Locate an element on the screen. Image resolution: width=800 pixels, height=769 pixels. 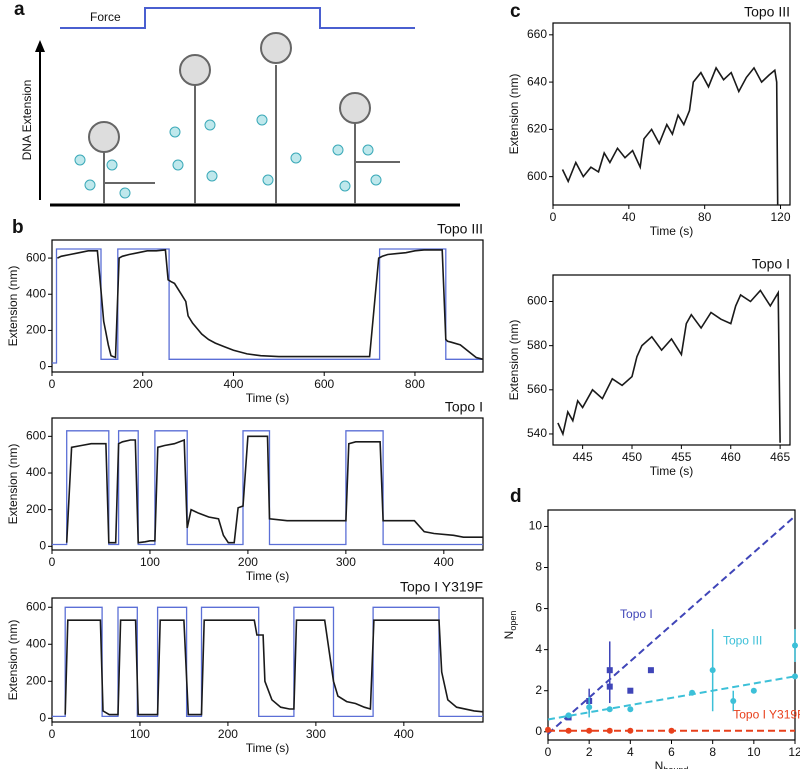
panel-label: d is located at coordinates (516, 496).